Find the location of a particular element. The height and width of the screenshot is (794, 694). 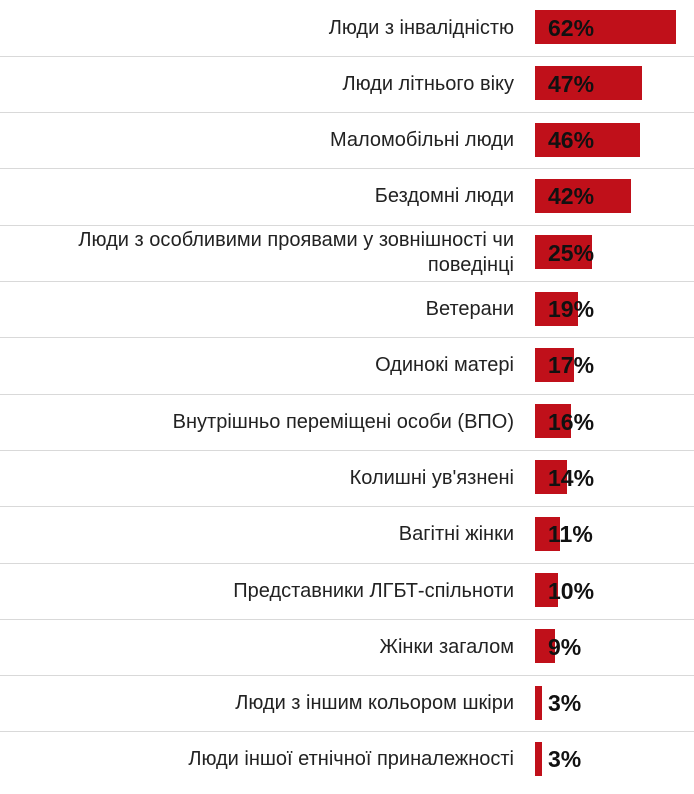

bar-row: Люди з інвалідністю 62% is located at coordinates (347, 28).